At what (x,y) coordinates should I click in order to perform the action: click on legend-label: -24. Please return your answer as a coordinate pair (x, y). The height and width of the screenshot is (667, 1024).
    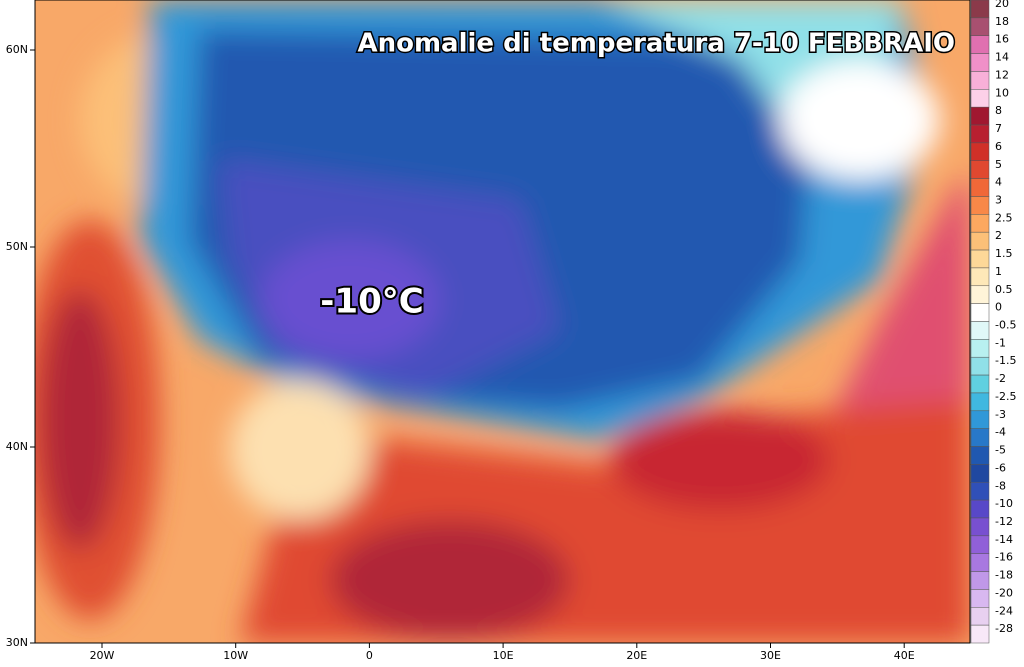
    Looking at the image, I should click on (1004, 610).